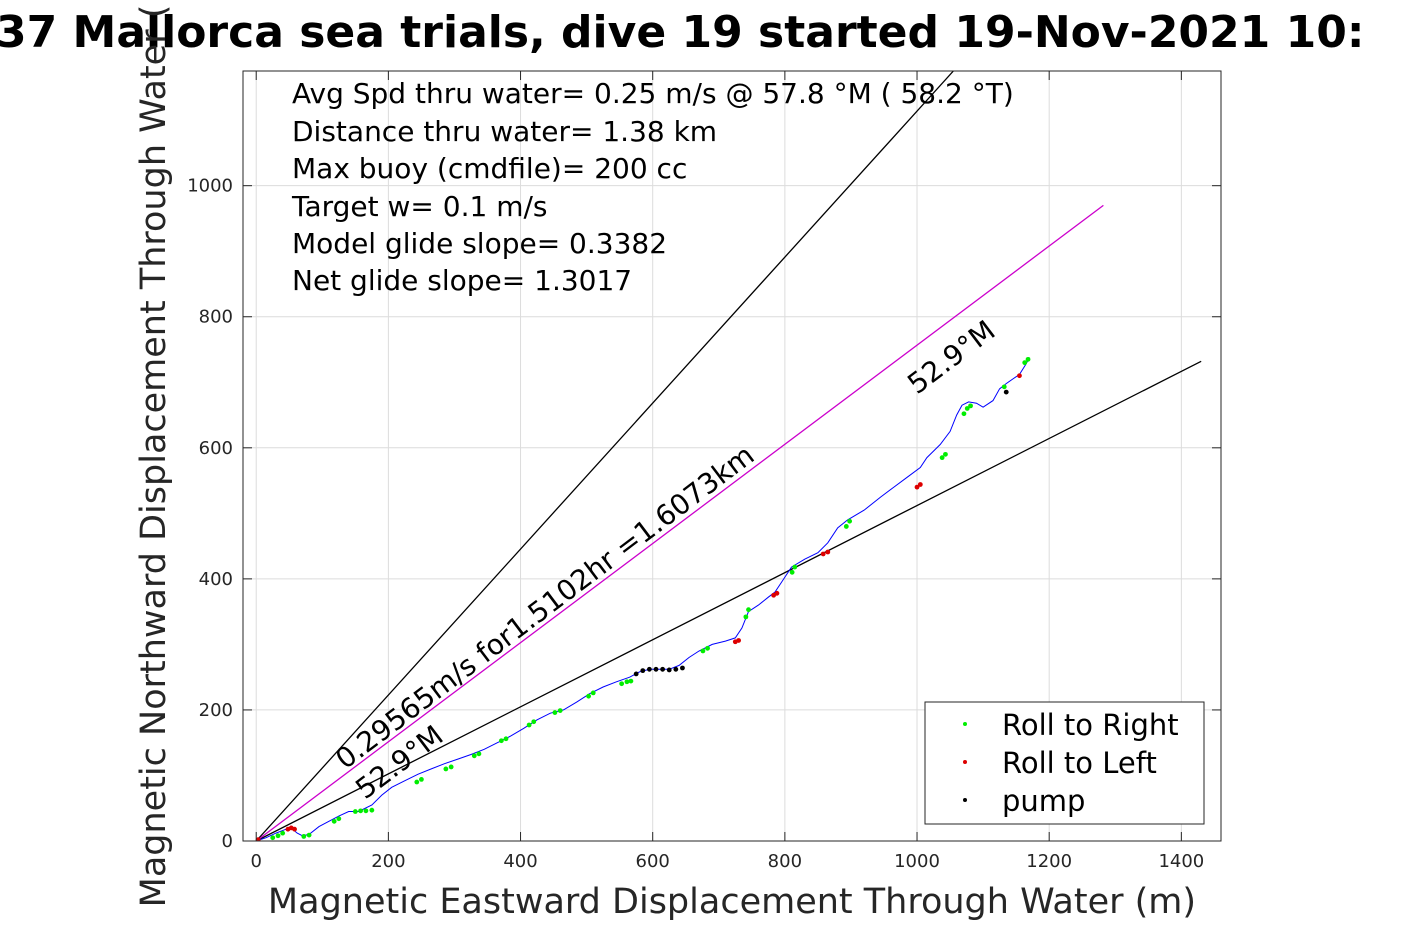  Describe the element at coordinates (965, 800) in the screenshot. I see `legend-marker-pump` at that location.